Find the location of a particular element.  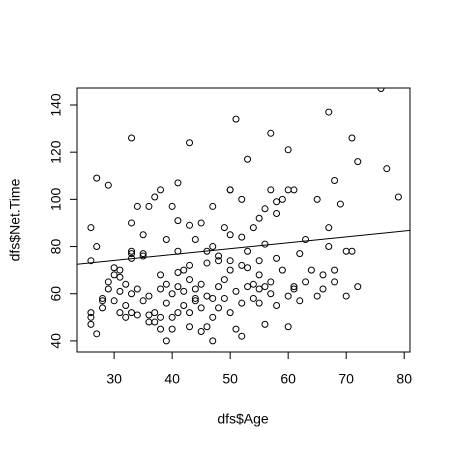

regression-line is located at coordinates (243, 247).